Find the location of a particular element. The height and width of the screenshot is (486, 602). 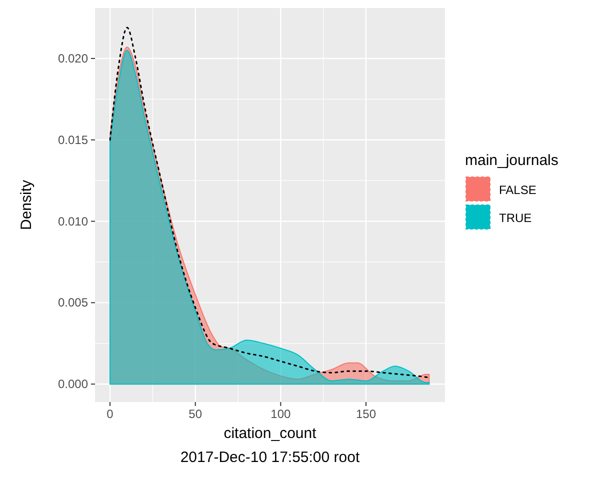

y-axis-title: Density is located at coordinates (26, 205).